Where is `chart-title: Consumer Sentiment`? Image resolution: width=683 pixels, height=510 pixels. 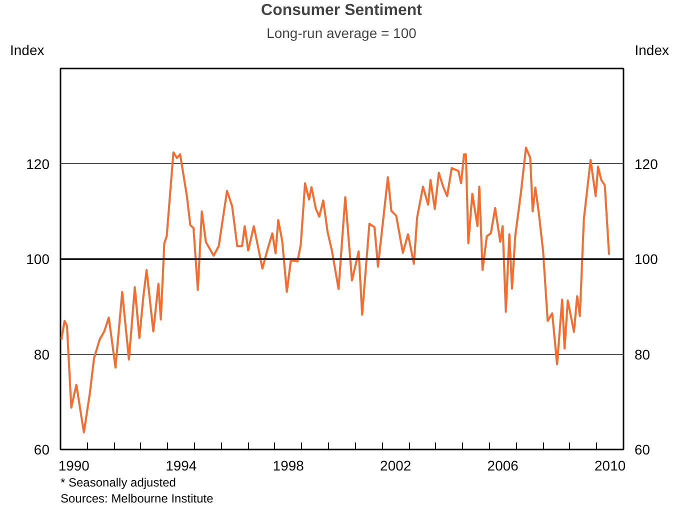
chart-title: Consumer Sentiment is located at coordinates (341, 11).